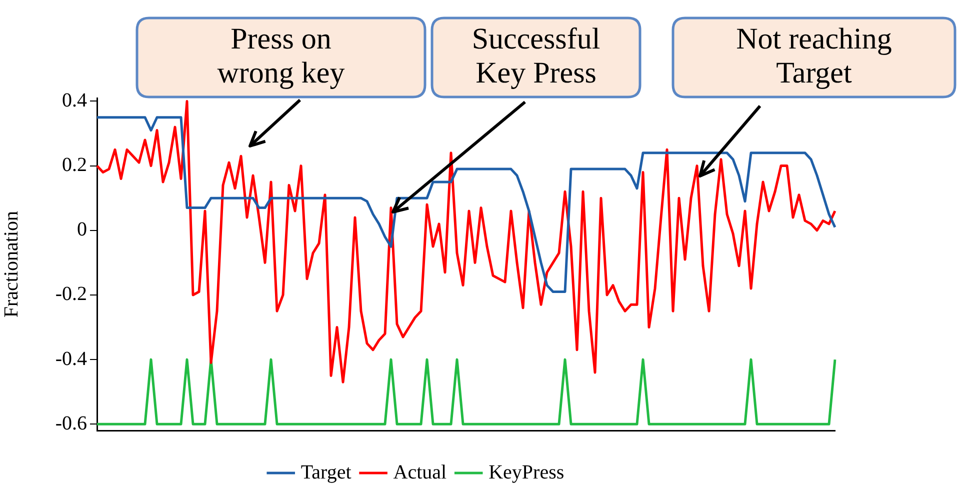  I want to click on y-tick-label: 0.2, so click(74, 165).